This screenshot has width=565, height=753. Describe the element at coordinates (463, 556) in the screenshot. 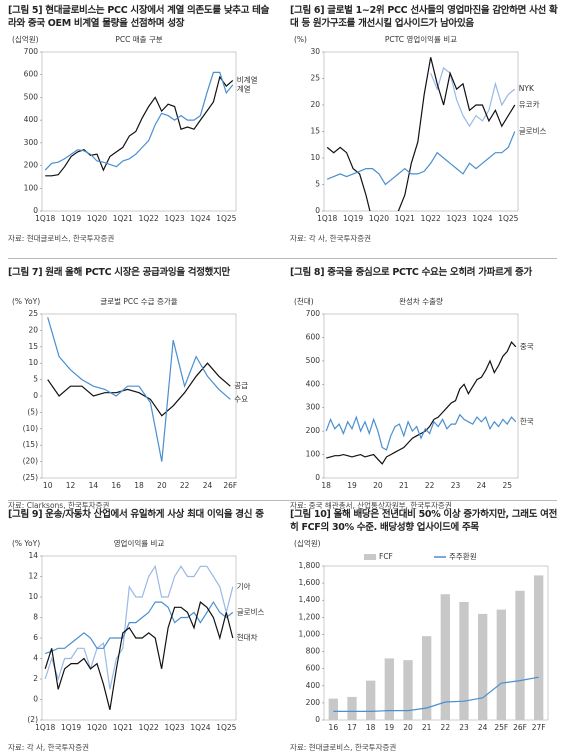

I see `legend-label: 주주환원` at that location.